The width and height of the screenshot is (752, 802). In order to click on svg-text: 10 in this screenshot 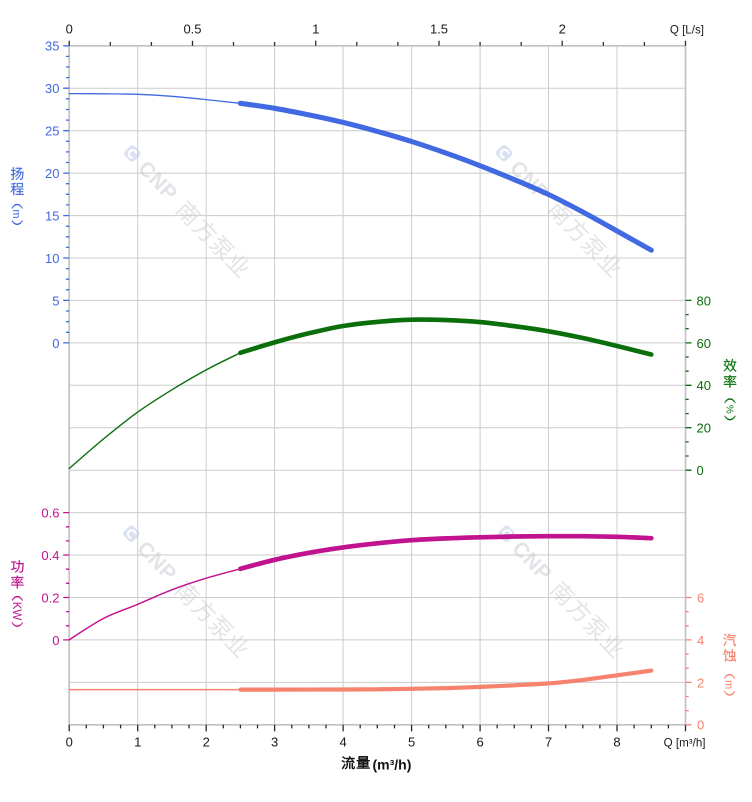, I will do `click(52, 258)`.